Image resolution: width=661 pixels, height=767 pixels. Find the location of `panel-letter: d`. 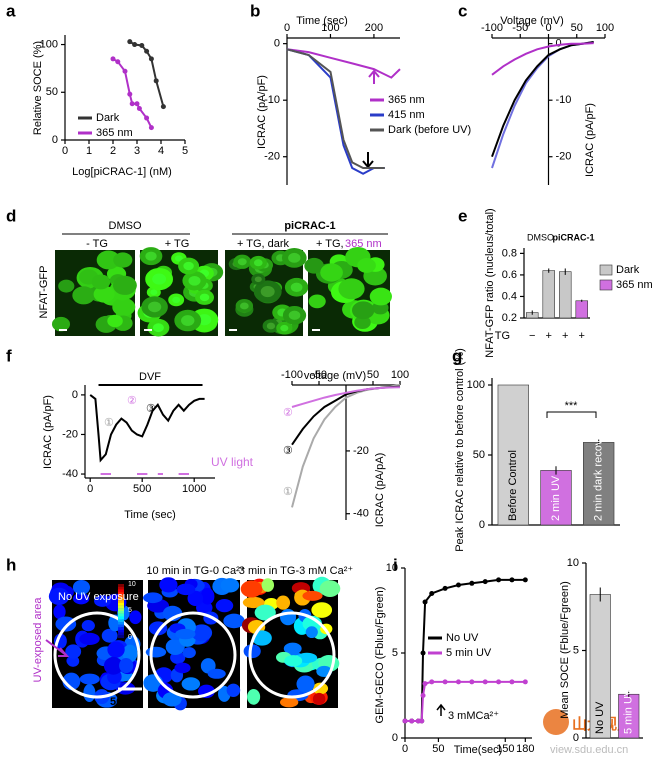

panel-letter: d is located at coordinates (11, 215).